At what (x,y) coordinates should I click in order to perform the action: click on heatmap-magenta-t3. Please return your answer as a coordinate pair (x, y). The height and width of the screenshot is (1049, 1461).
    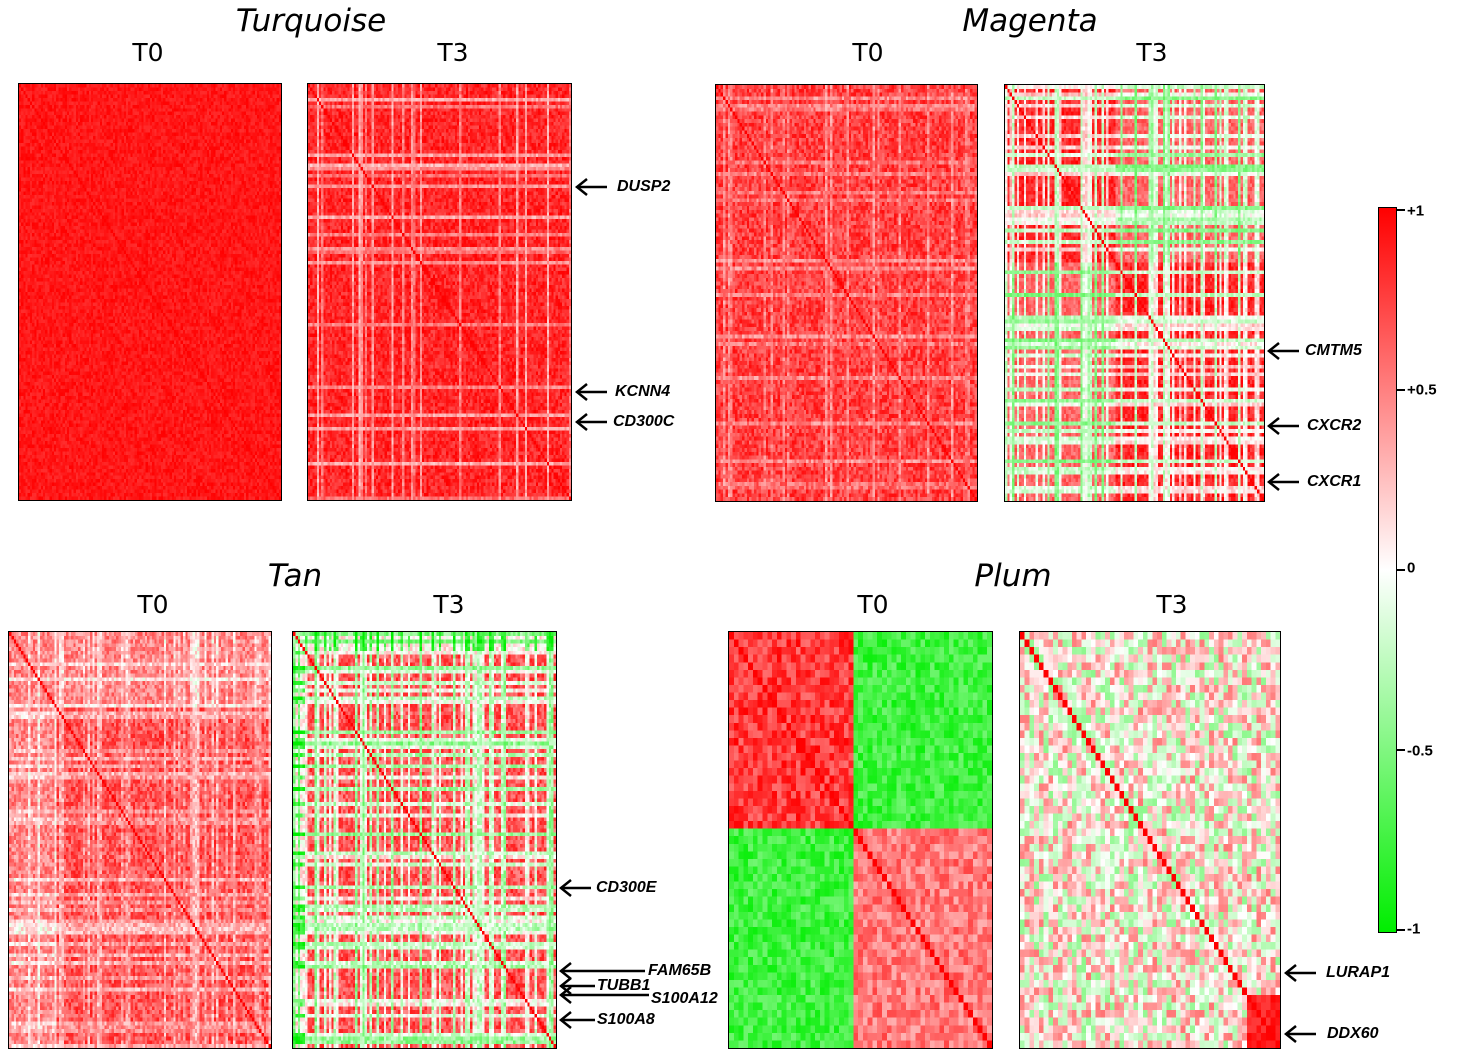
    Looking at the image, I should click on (1134, 293).